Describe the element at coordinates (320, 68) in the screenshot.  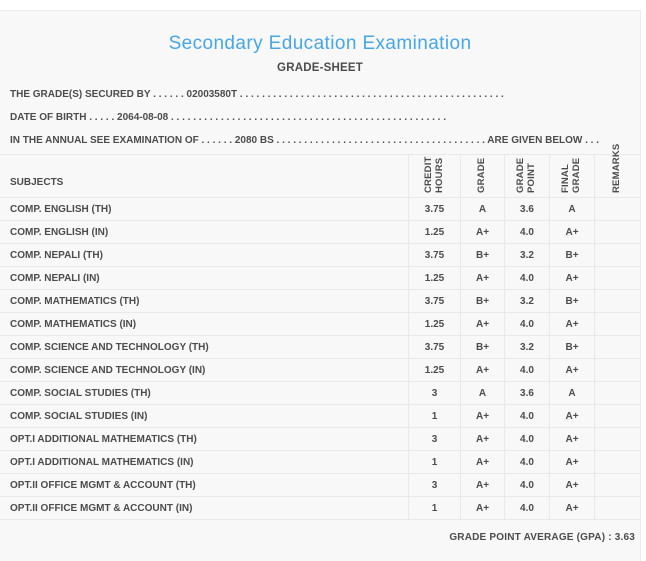
I see `grade-sheet-subtitle: GRADE-SHEET` at that location.